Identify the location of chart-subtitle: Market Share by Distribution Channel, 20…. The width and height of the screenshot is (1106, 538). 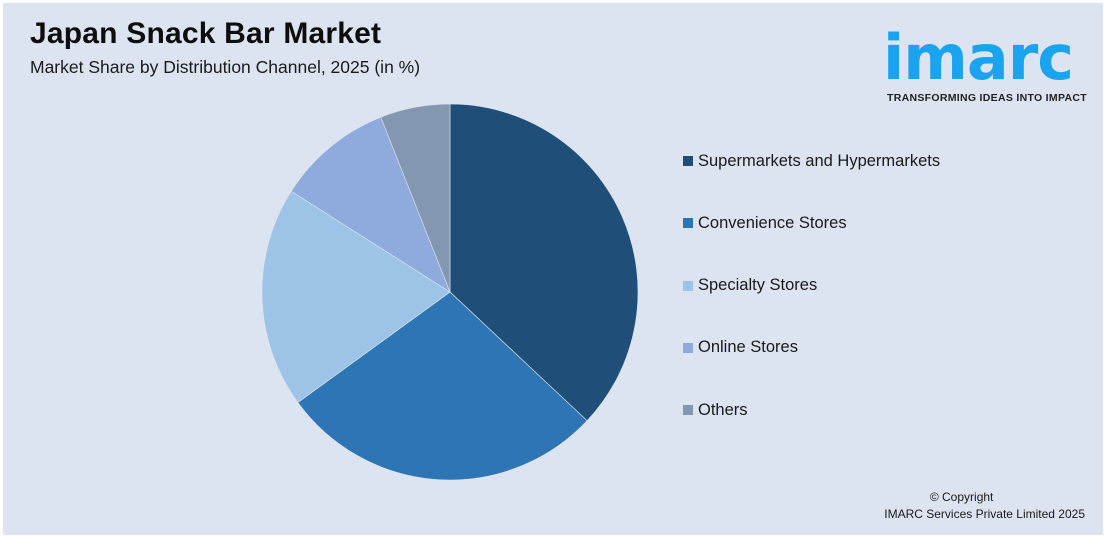
(225, 67).